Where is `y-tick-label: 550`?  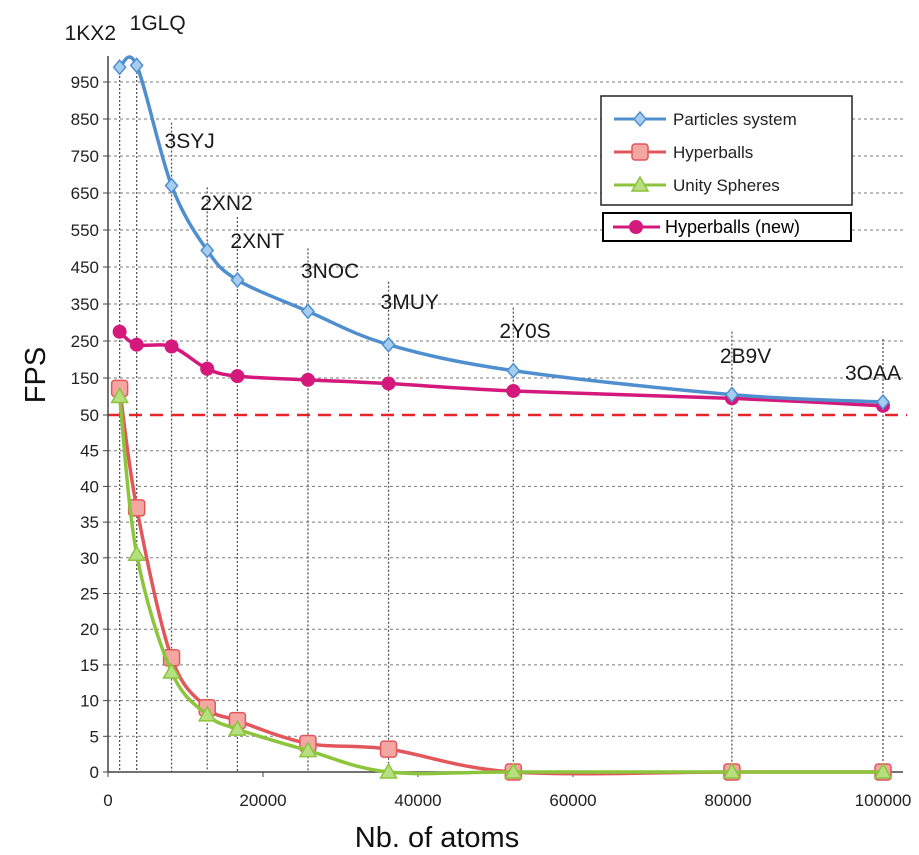 y-tick-label: 550 is located at coordinates (85, 230).